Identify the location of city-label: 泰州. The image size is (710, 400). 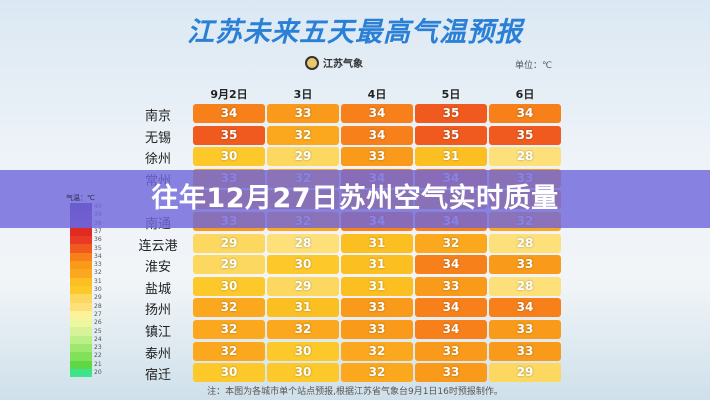
(157, 354).